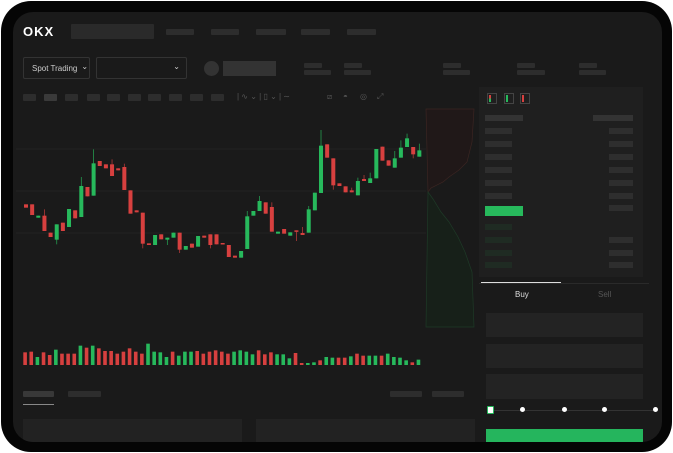 This screenshot has height=453, width=673. I want to click on stat-label, so click(588, 65).